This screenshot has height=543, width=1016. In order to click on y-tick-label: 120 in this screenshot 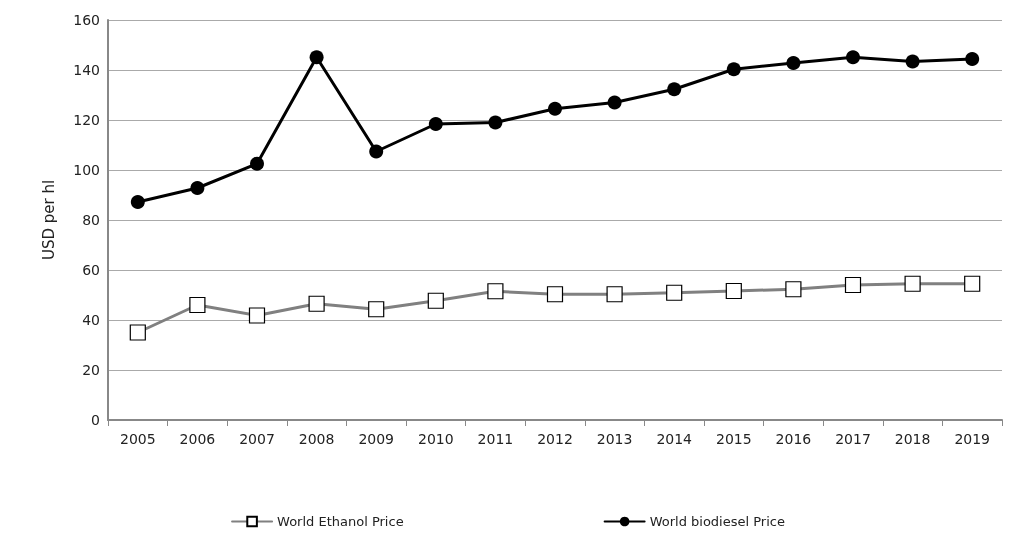, I will do `click(86, 120)`.